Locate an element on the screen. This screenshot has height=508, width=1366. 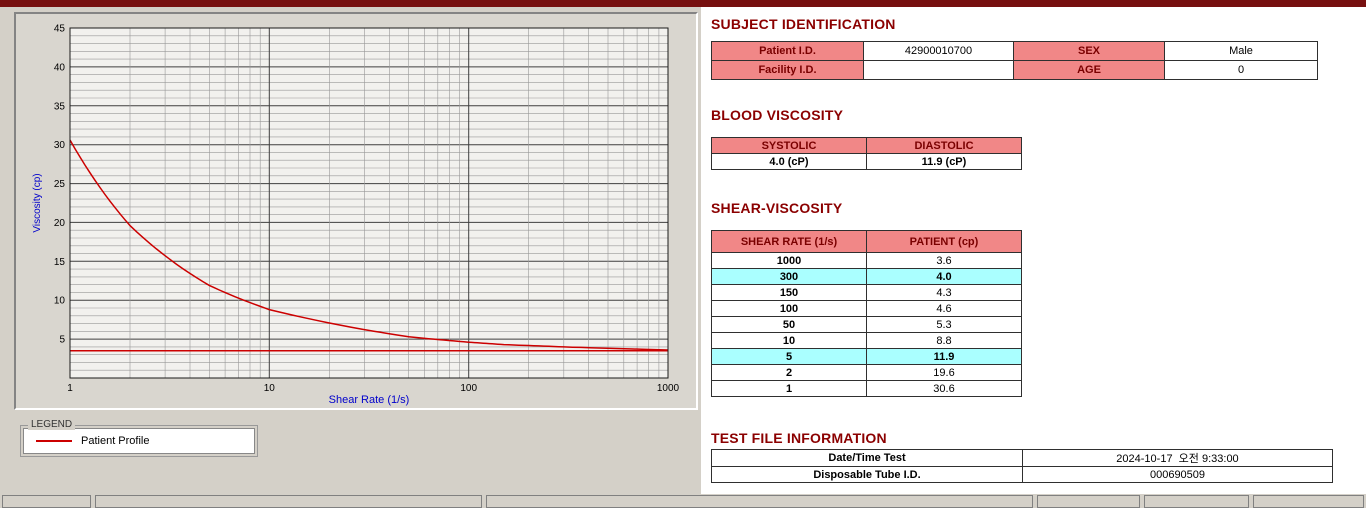
shear-rate-cell: 10 is located at coordinates (789, 340).